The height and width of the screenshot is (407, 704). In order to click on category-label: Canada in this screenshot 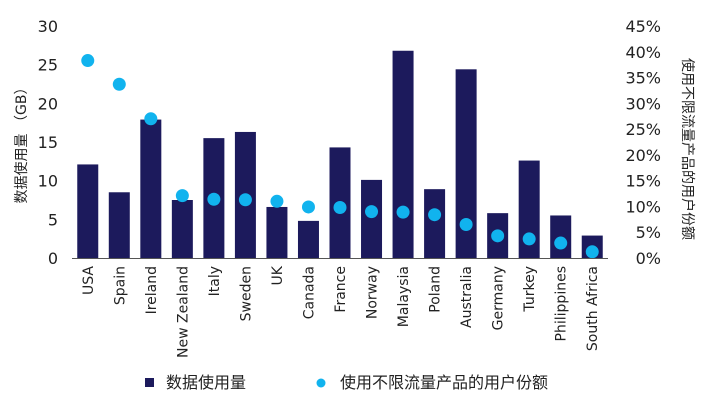, I will do `click(309, 292)`.